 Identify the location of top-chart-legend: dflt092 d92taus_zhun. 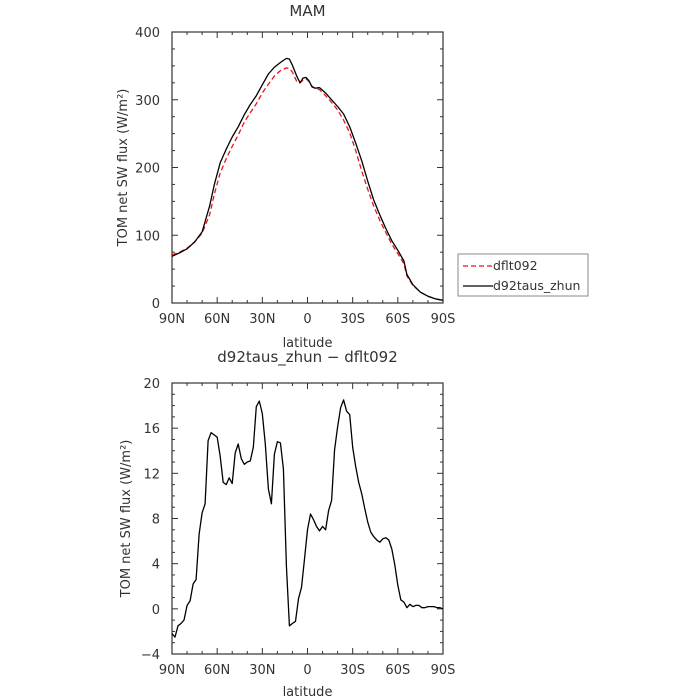
(523, 275).